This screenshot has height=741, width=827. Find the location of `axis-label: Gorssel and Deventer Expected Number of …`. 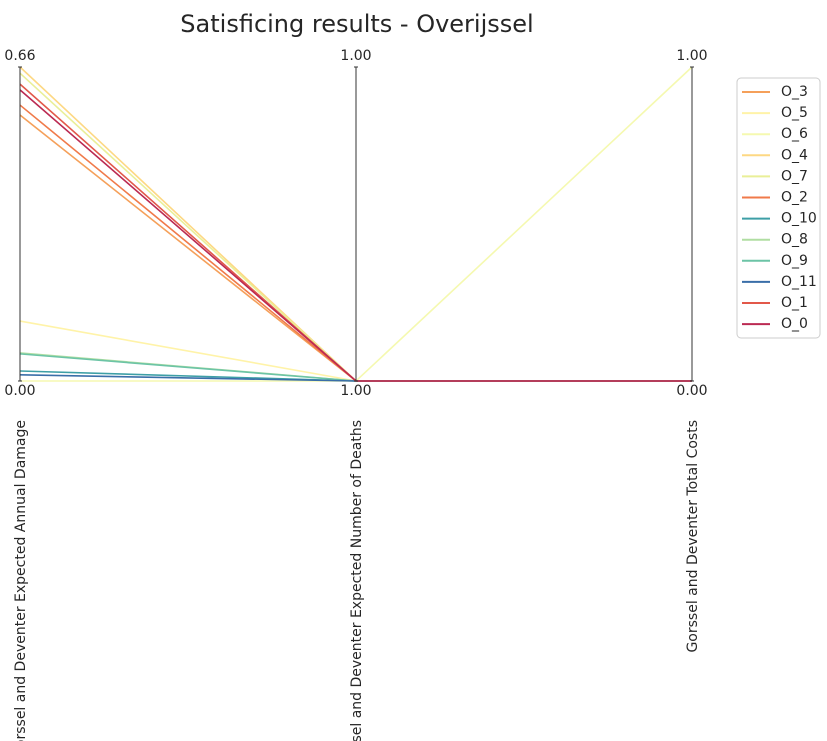

axis-label: Gorssel and Deventer Expected Number of … is located at coordinates (357, 580).